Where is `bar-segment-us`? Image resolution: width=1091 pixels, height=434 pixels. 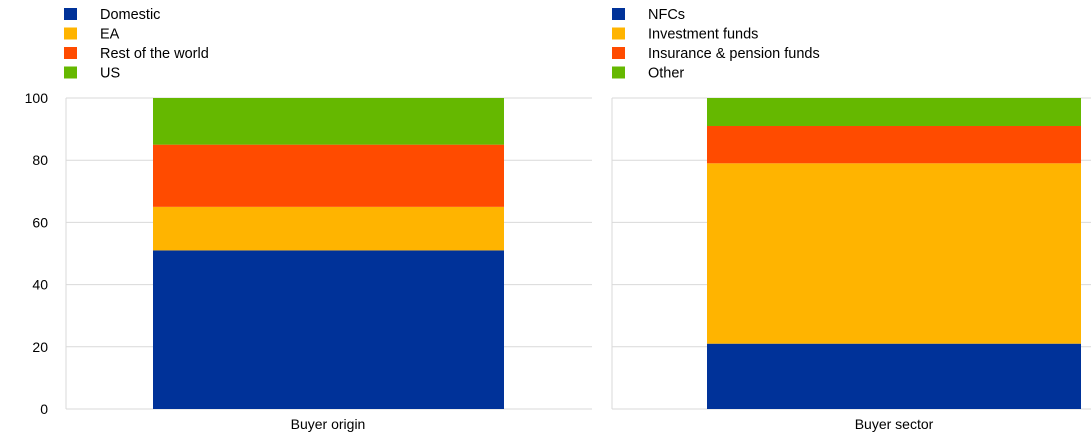 bar-segment-us is located at coordinates (328, 121).